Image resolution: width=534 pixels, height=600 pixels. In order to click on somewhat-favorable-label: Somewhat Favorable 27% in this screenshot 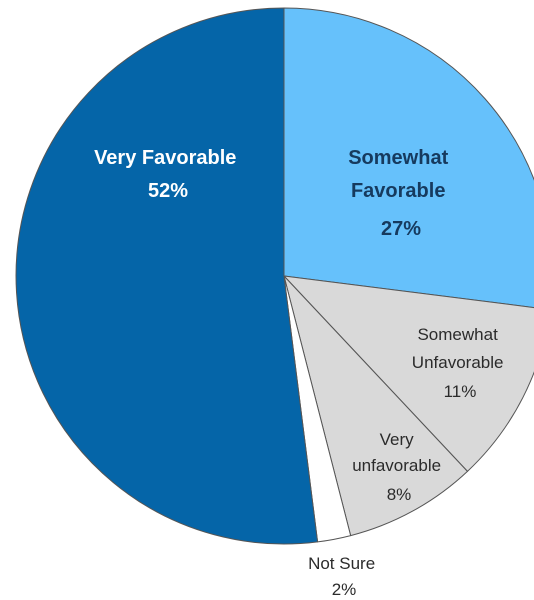, I will do `click(401, 193)`.